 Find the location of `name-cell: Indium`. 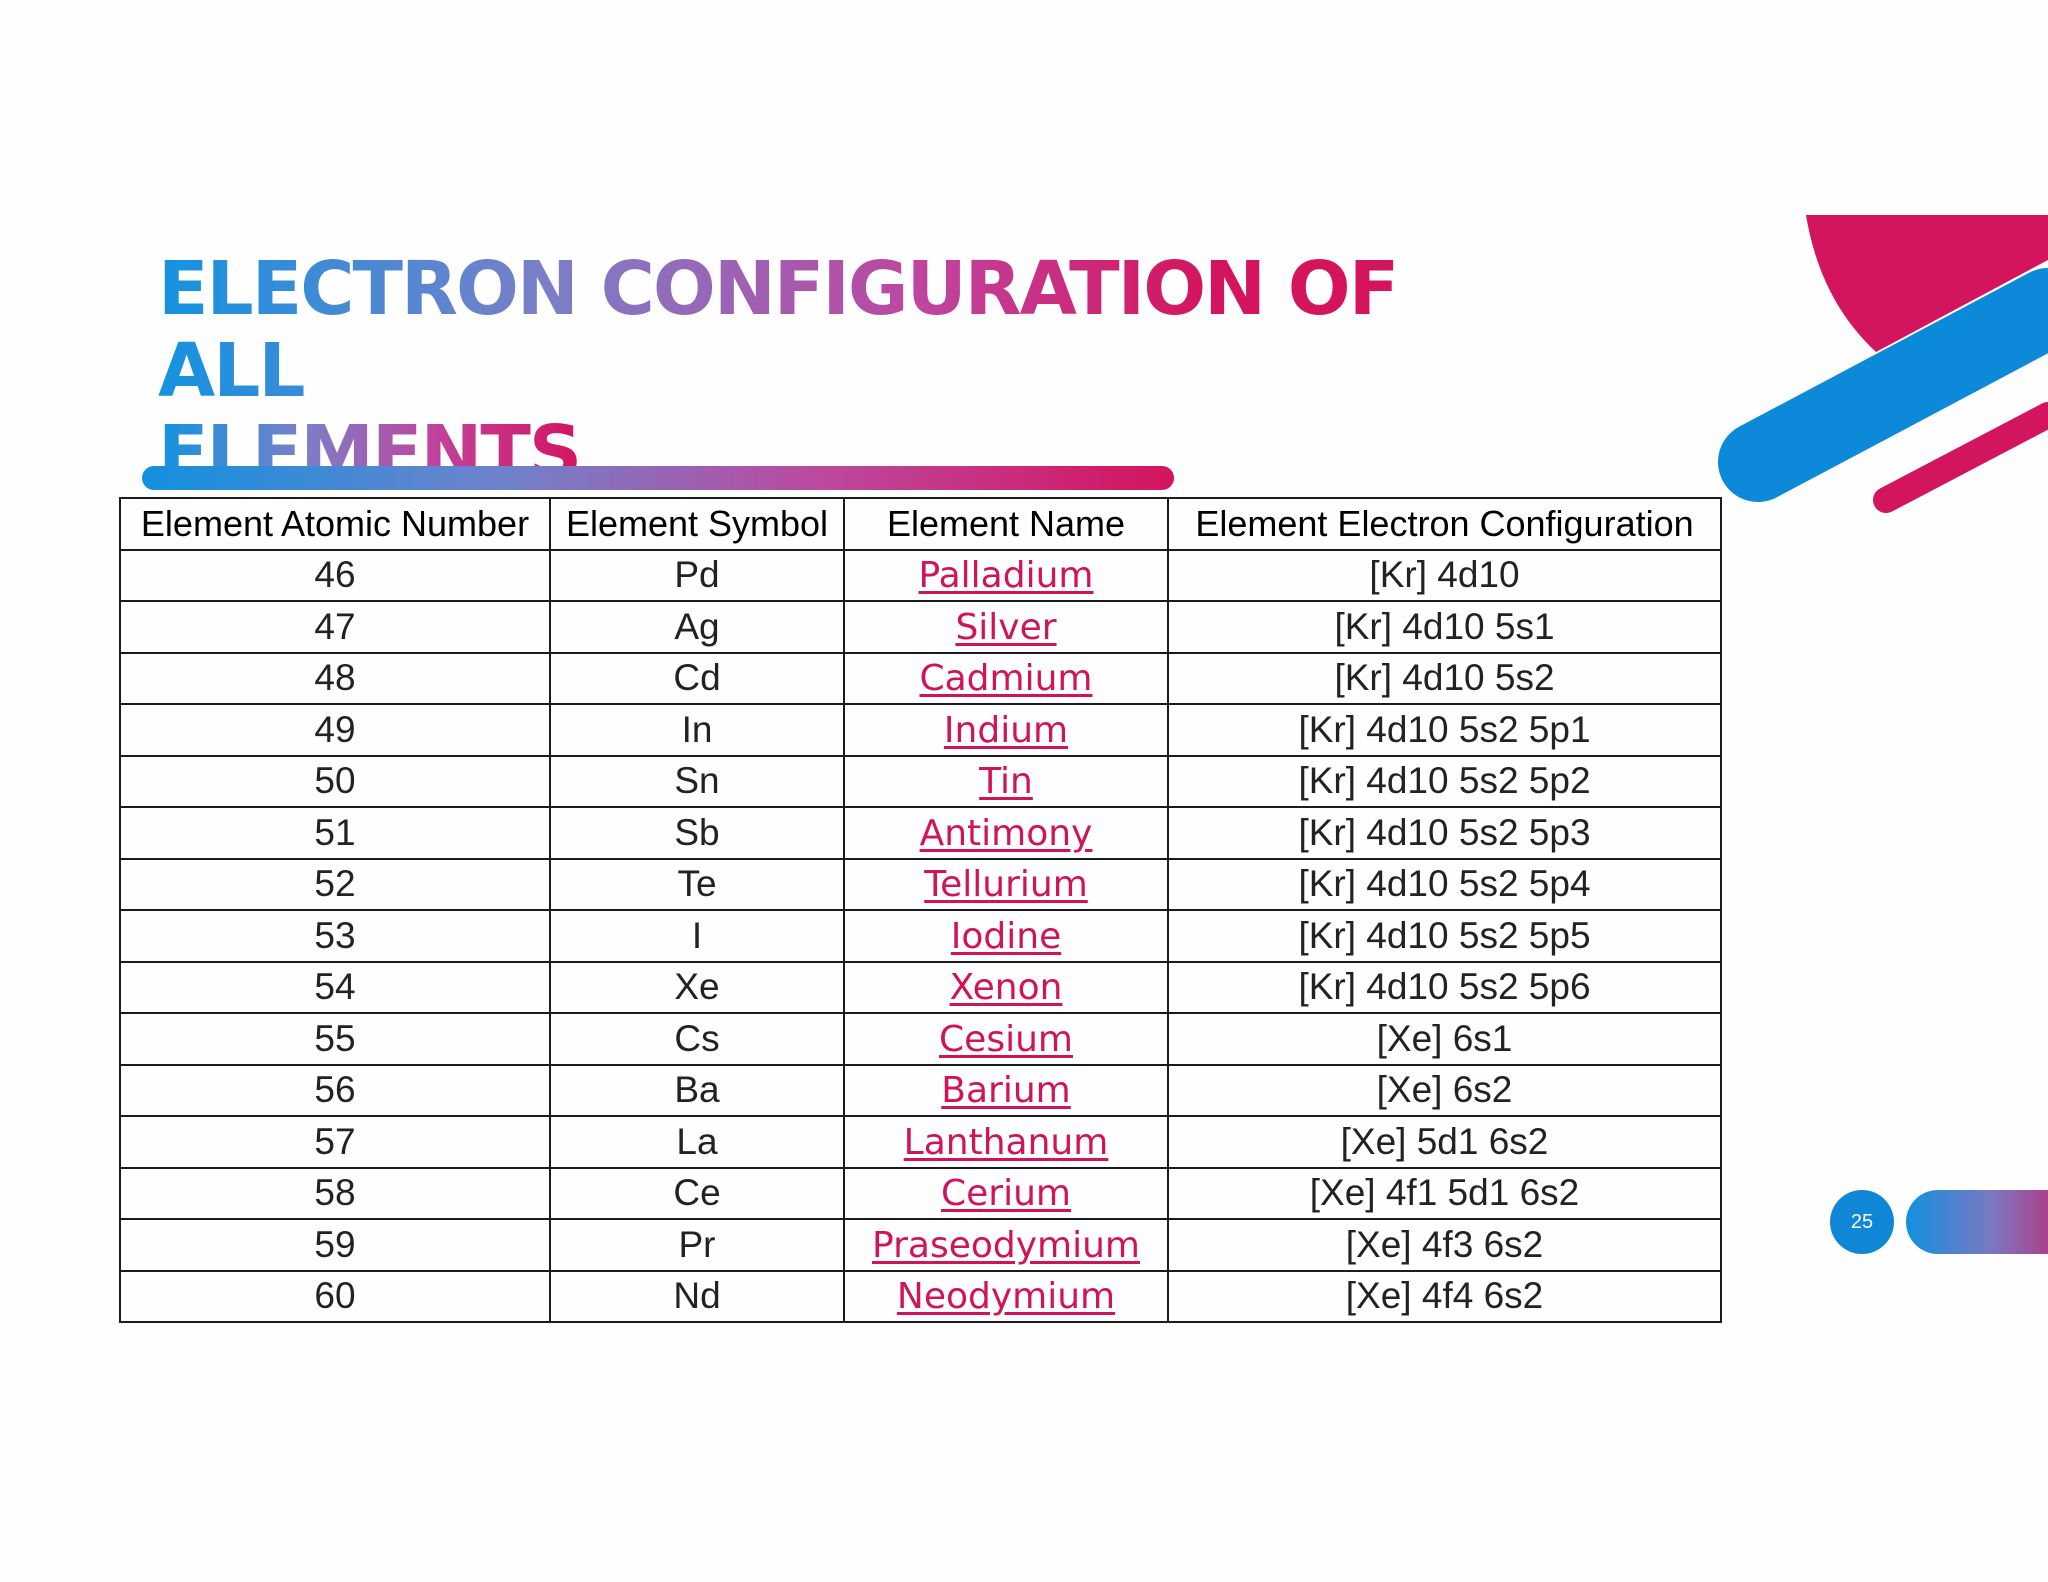

name-cell: Indium is located at coordinates (1006, 730).